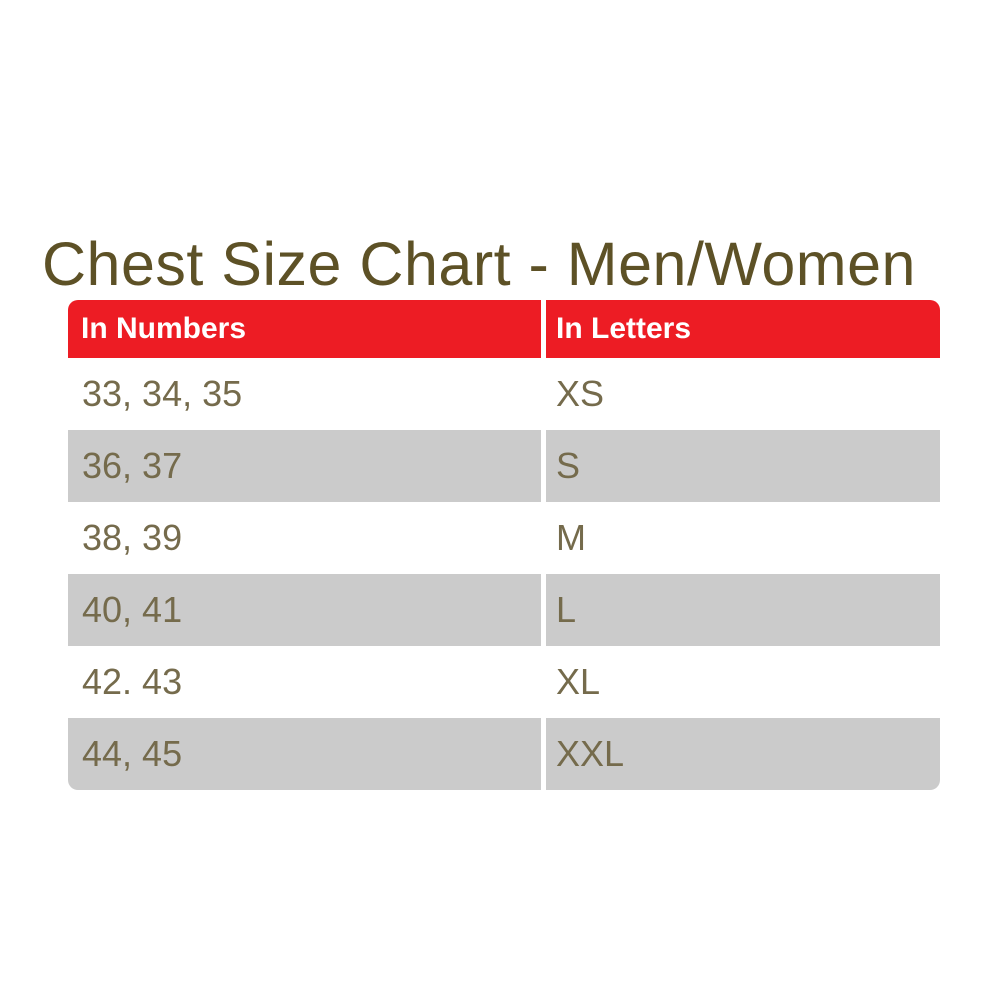 The height and width of the screenshot is (1000, 1000). What do you see at coordinates (743, 466) in the screenshot?
I see `cell-letters: S` at bounding box center [743, 466].